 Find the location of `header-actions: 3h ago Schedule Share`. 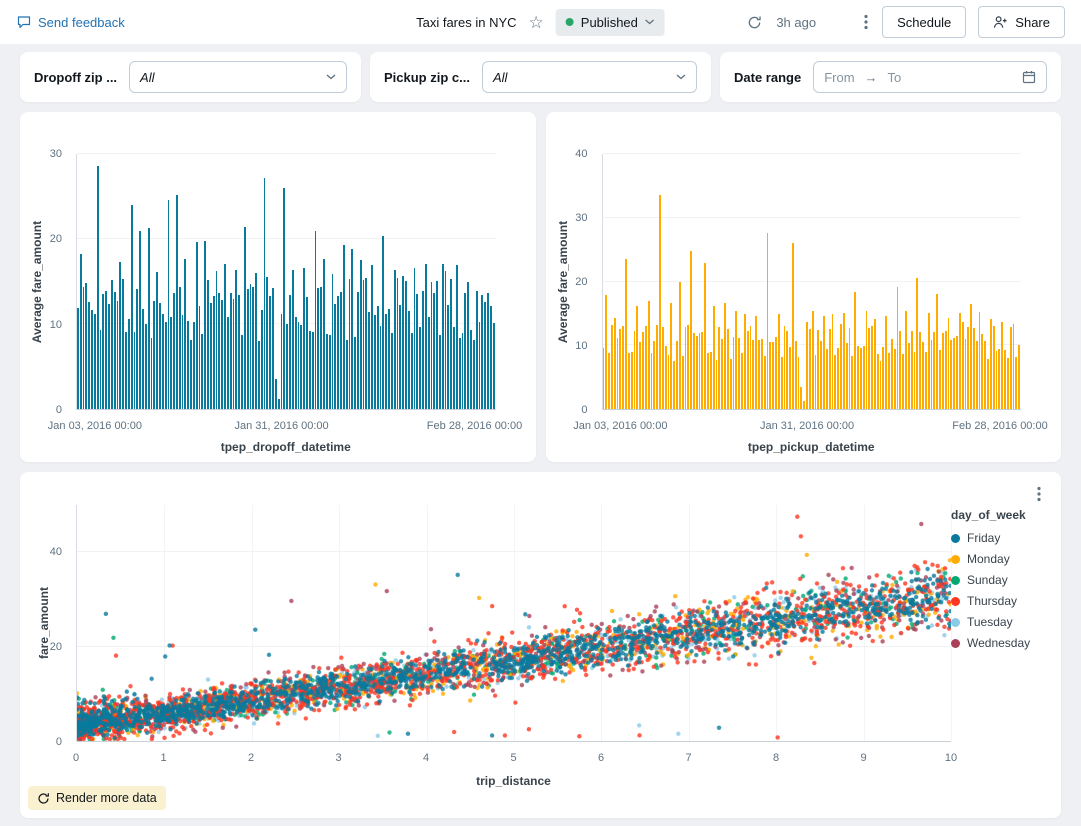

header-actions: 3h ago Schedule Share is located at coordinates (905, 22).